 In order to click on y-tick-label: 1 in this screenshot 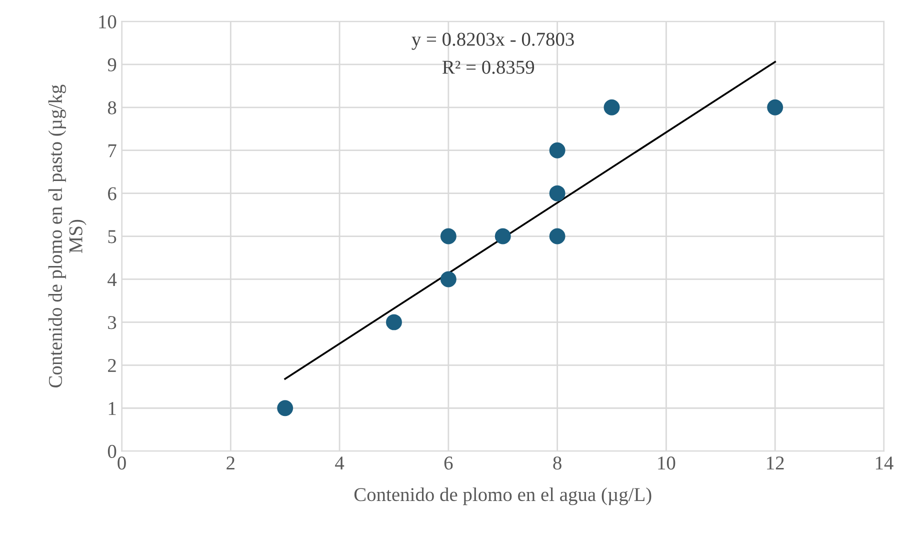, I will do `click(112, 408)`.